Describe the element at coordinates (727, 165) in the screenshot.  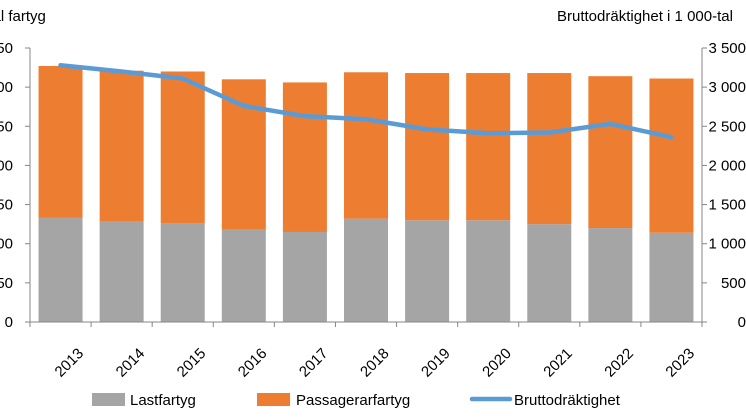
I see `right-tick-label: 2 000` at that location.